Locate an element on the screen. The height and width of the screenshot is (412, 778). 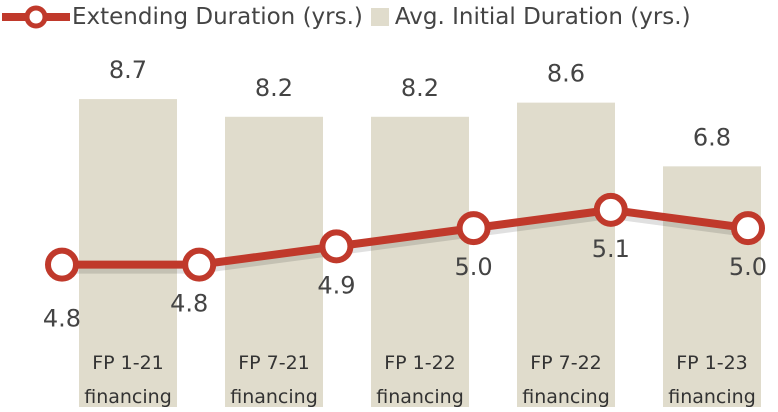
line is located at coordinates (405, 237).